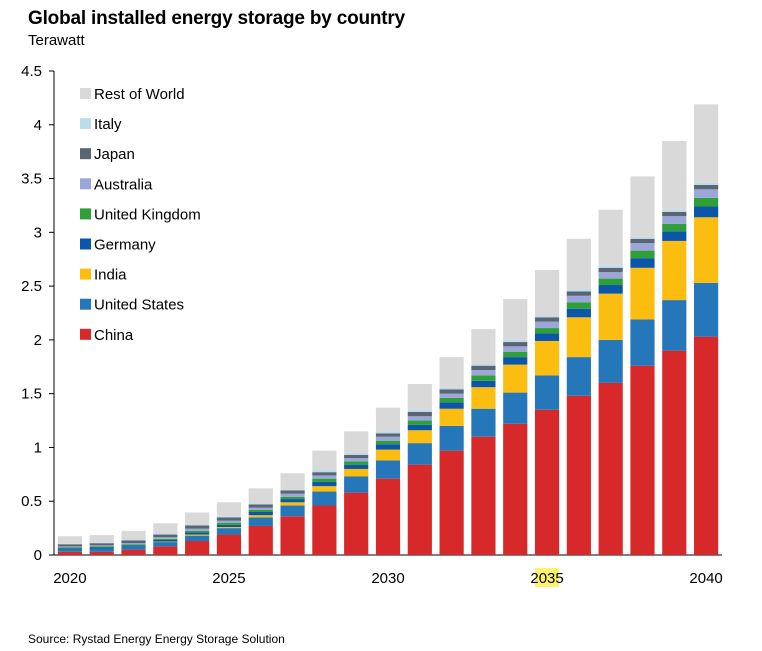 The image size is (762, 651). I want to click on legend-label: Germany, so click(125, 245).